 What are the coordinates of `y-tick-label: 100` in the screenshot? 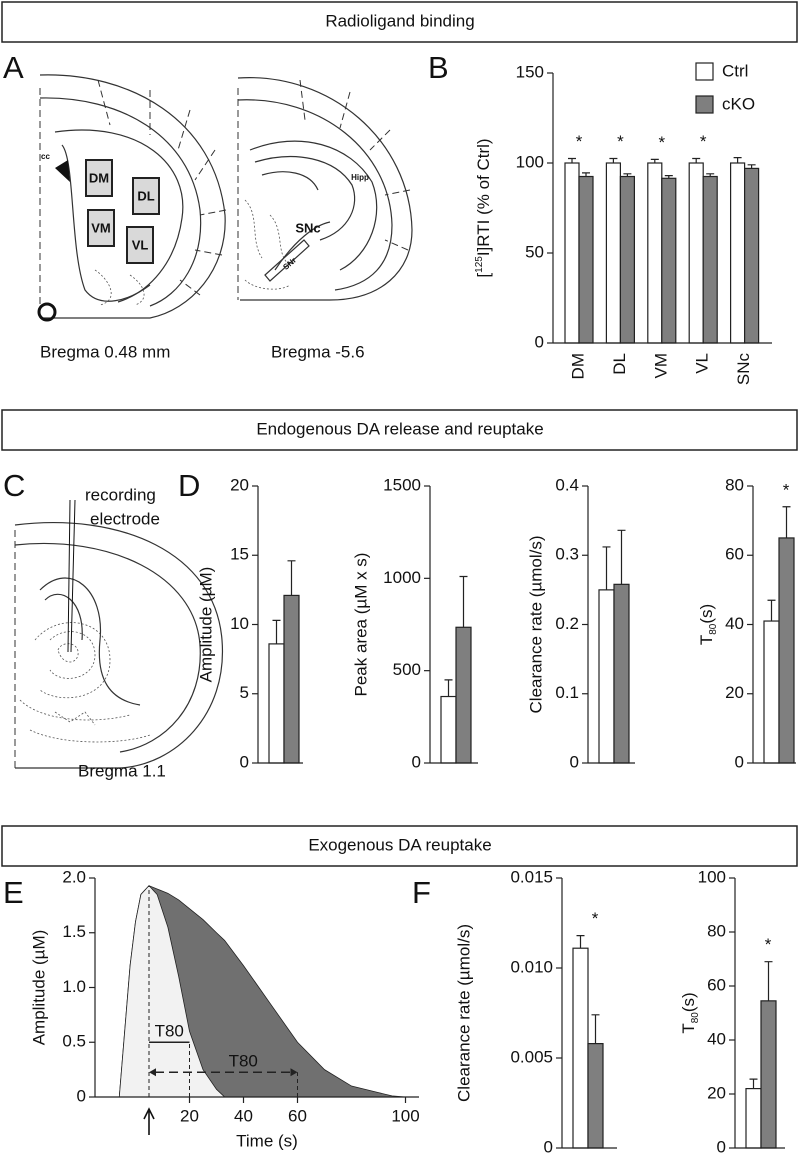 It's located at (712, 876).